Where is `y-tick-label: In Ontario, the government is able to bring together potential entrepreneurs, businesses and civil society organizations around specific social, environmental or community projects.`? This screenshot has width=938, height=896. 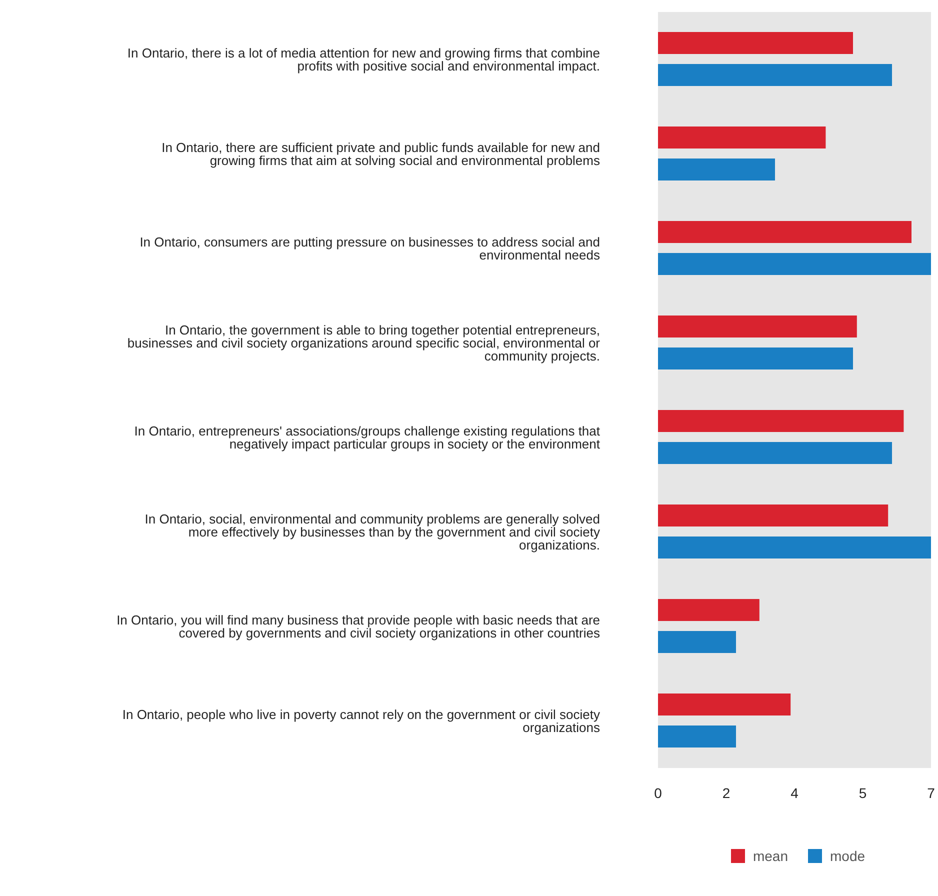 y-tick-label: In Ontario, the government is able to bring together potential entrepreneurs, businesses and civil society organizations around specific social, environmental or community projects. is located at coordinates (364, 343).